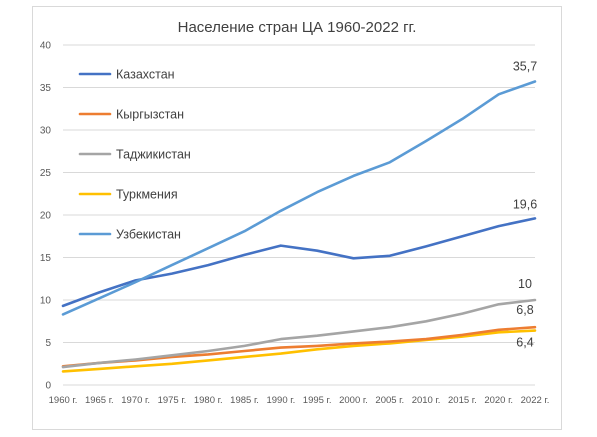  Describe the element at coordinates (462, 400) in the screenshot. I see `x-tick-label: 2015 г.` at that location.